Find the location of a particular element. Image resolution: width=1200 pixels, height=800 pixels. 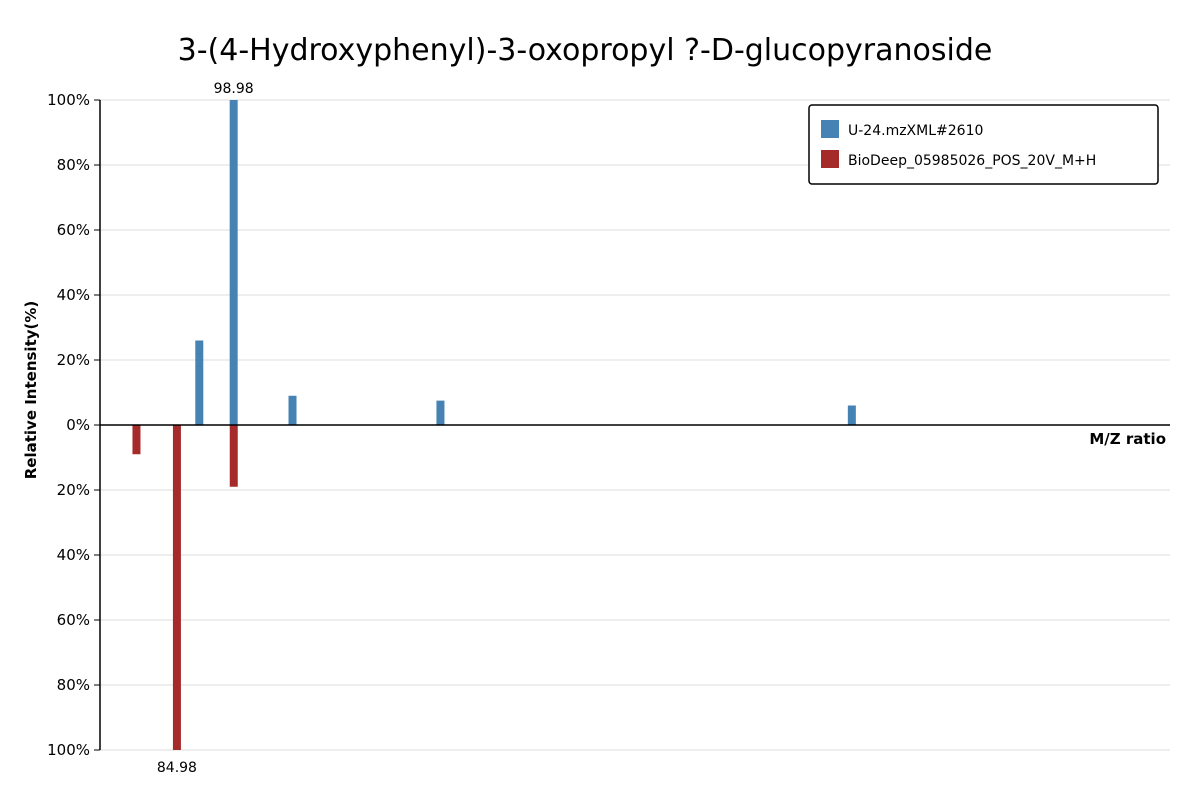

y-tick-label: 0% is located at coordinates (78, 425).